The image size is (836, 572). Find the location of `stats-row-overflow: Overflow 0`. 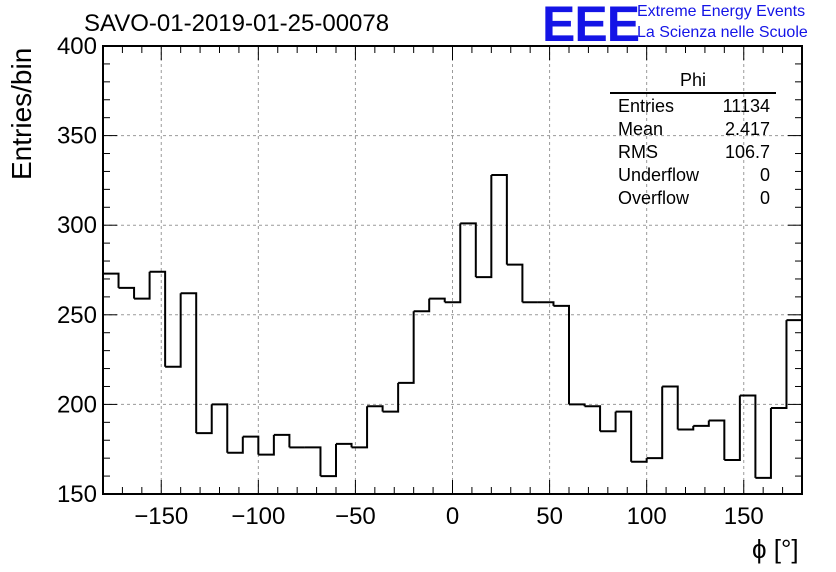

stats-row-overflow: Overflow 0 is located at coordinates (693, 199).